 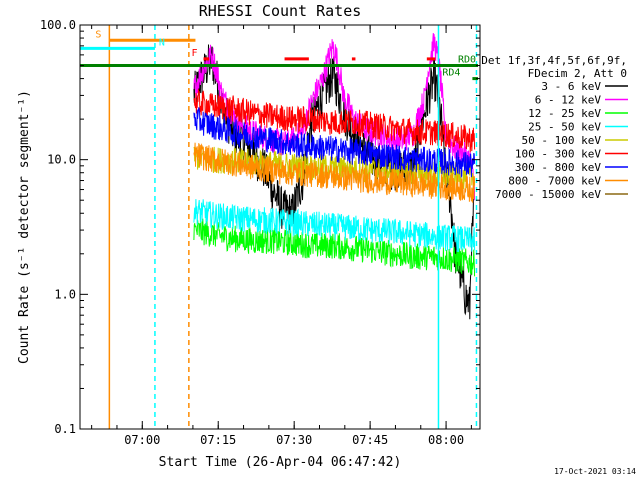 I want to click on y-tick-label: 10.0, so click(x=61, y=160).